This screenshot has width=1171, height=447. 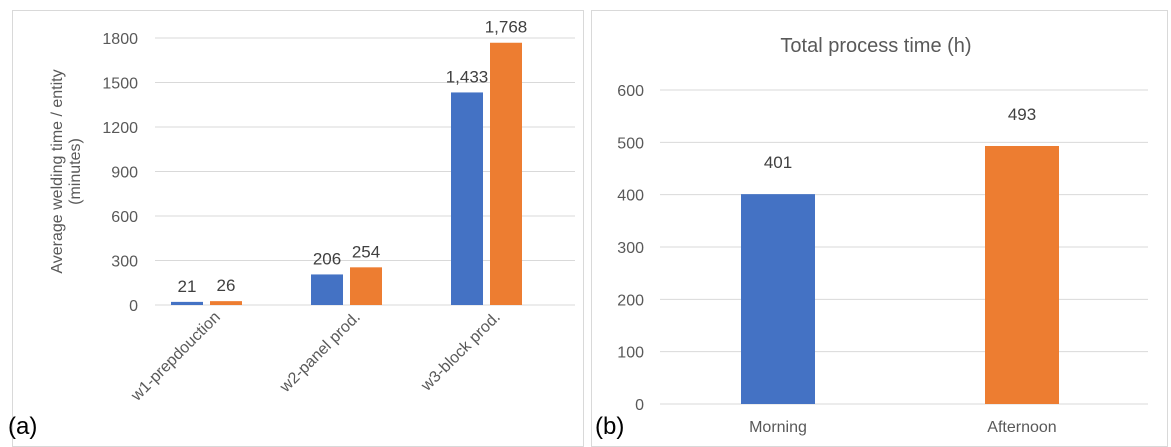 What do you see at coordinates (226, 285) in the screenshot?
I see `data-label: 26` at bounding box center [226, 285].